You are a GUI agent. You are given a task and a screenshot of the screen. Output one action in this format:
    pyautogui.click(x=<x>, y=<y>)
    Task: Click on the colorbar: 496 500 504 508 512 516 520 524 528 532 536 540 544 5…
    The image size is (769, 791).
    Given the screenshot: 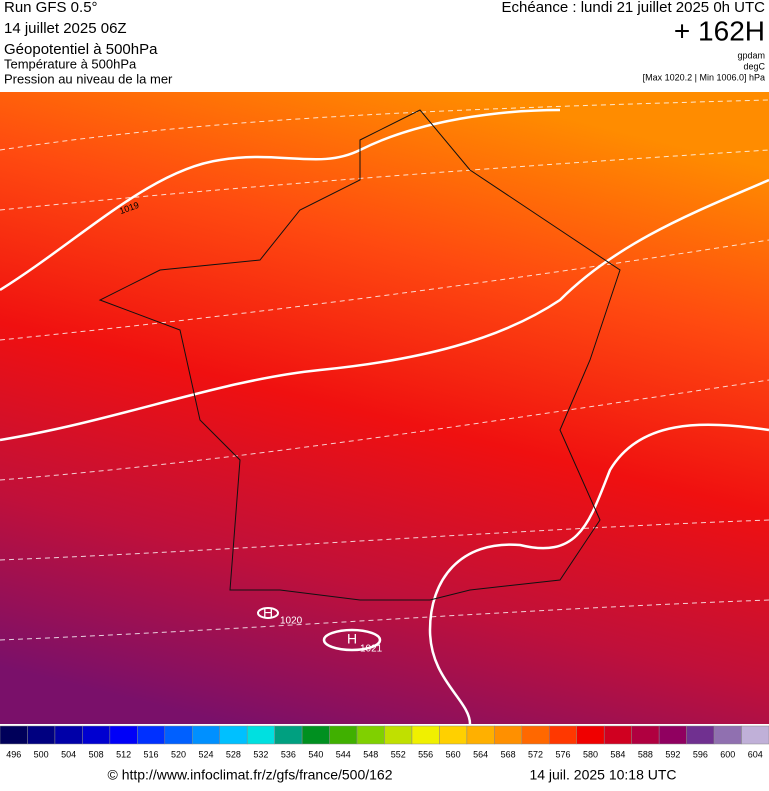 What is the action you would take?
    pyautogui.click(x=384, y=742)
    